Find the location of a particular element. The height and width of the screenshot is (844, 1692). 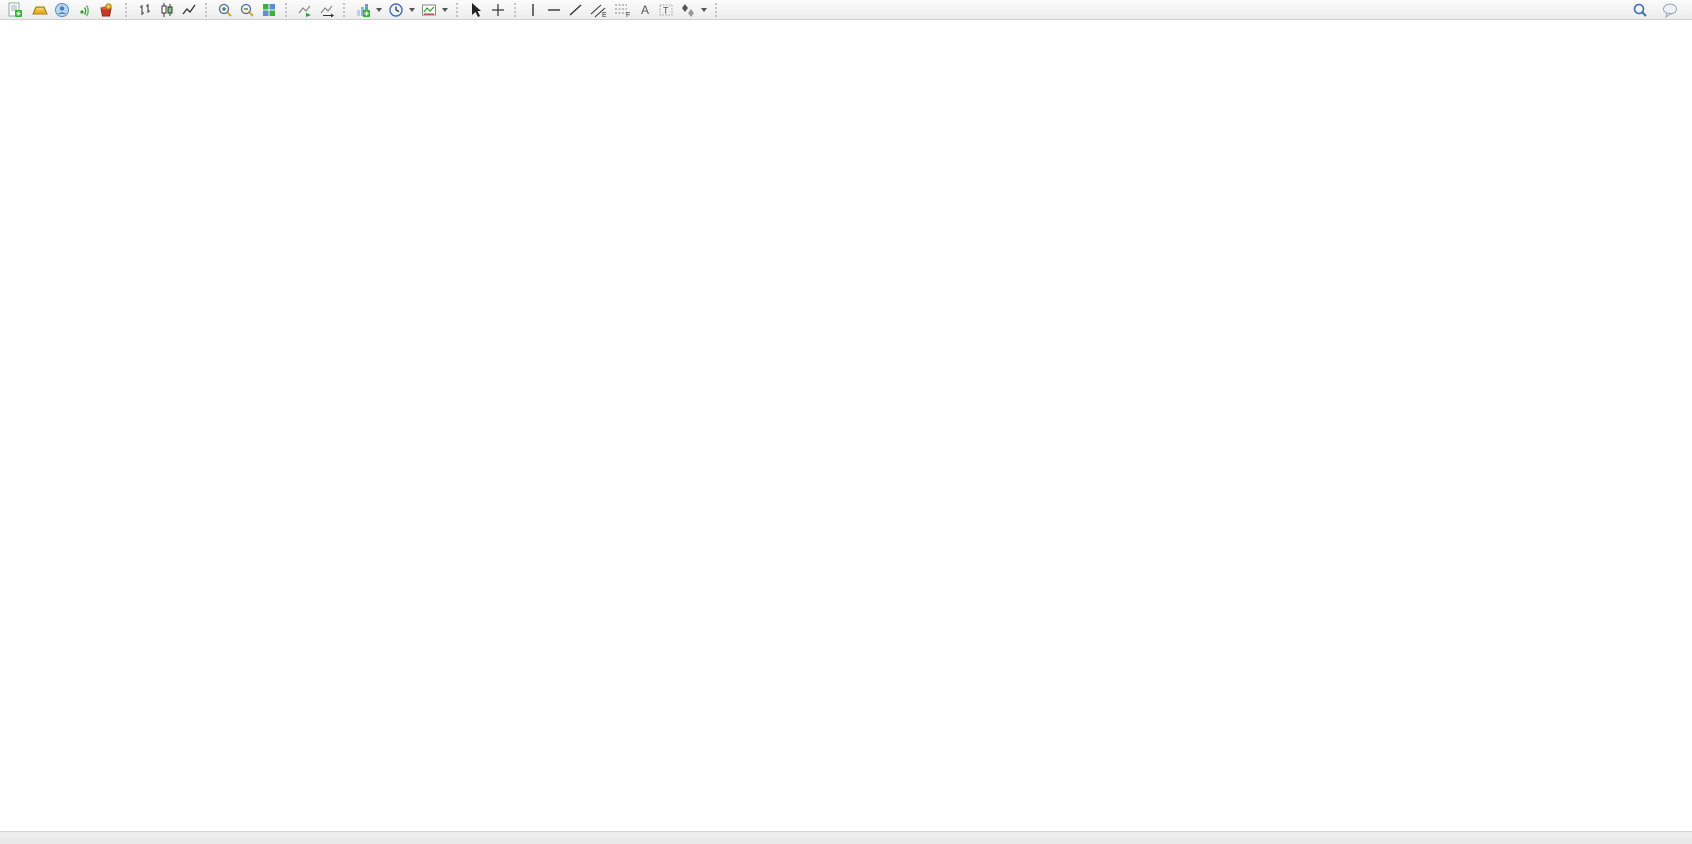

bar-chart-icon is located at coordinates (145, 10).